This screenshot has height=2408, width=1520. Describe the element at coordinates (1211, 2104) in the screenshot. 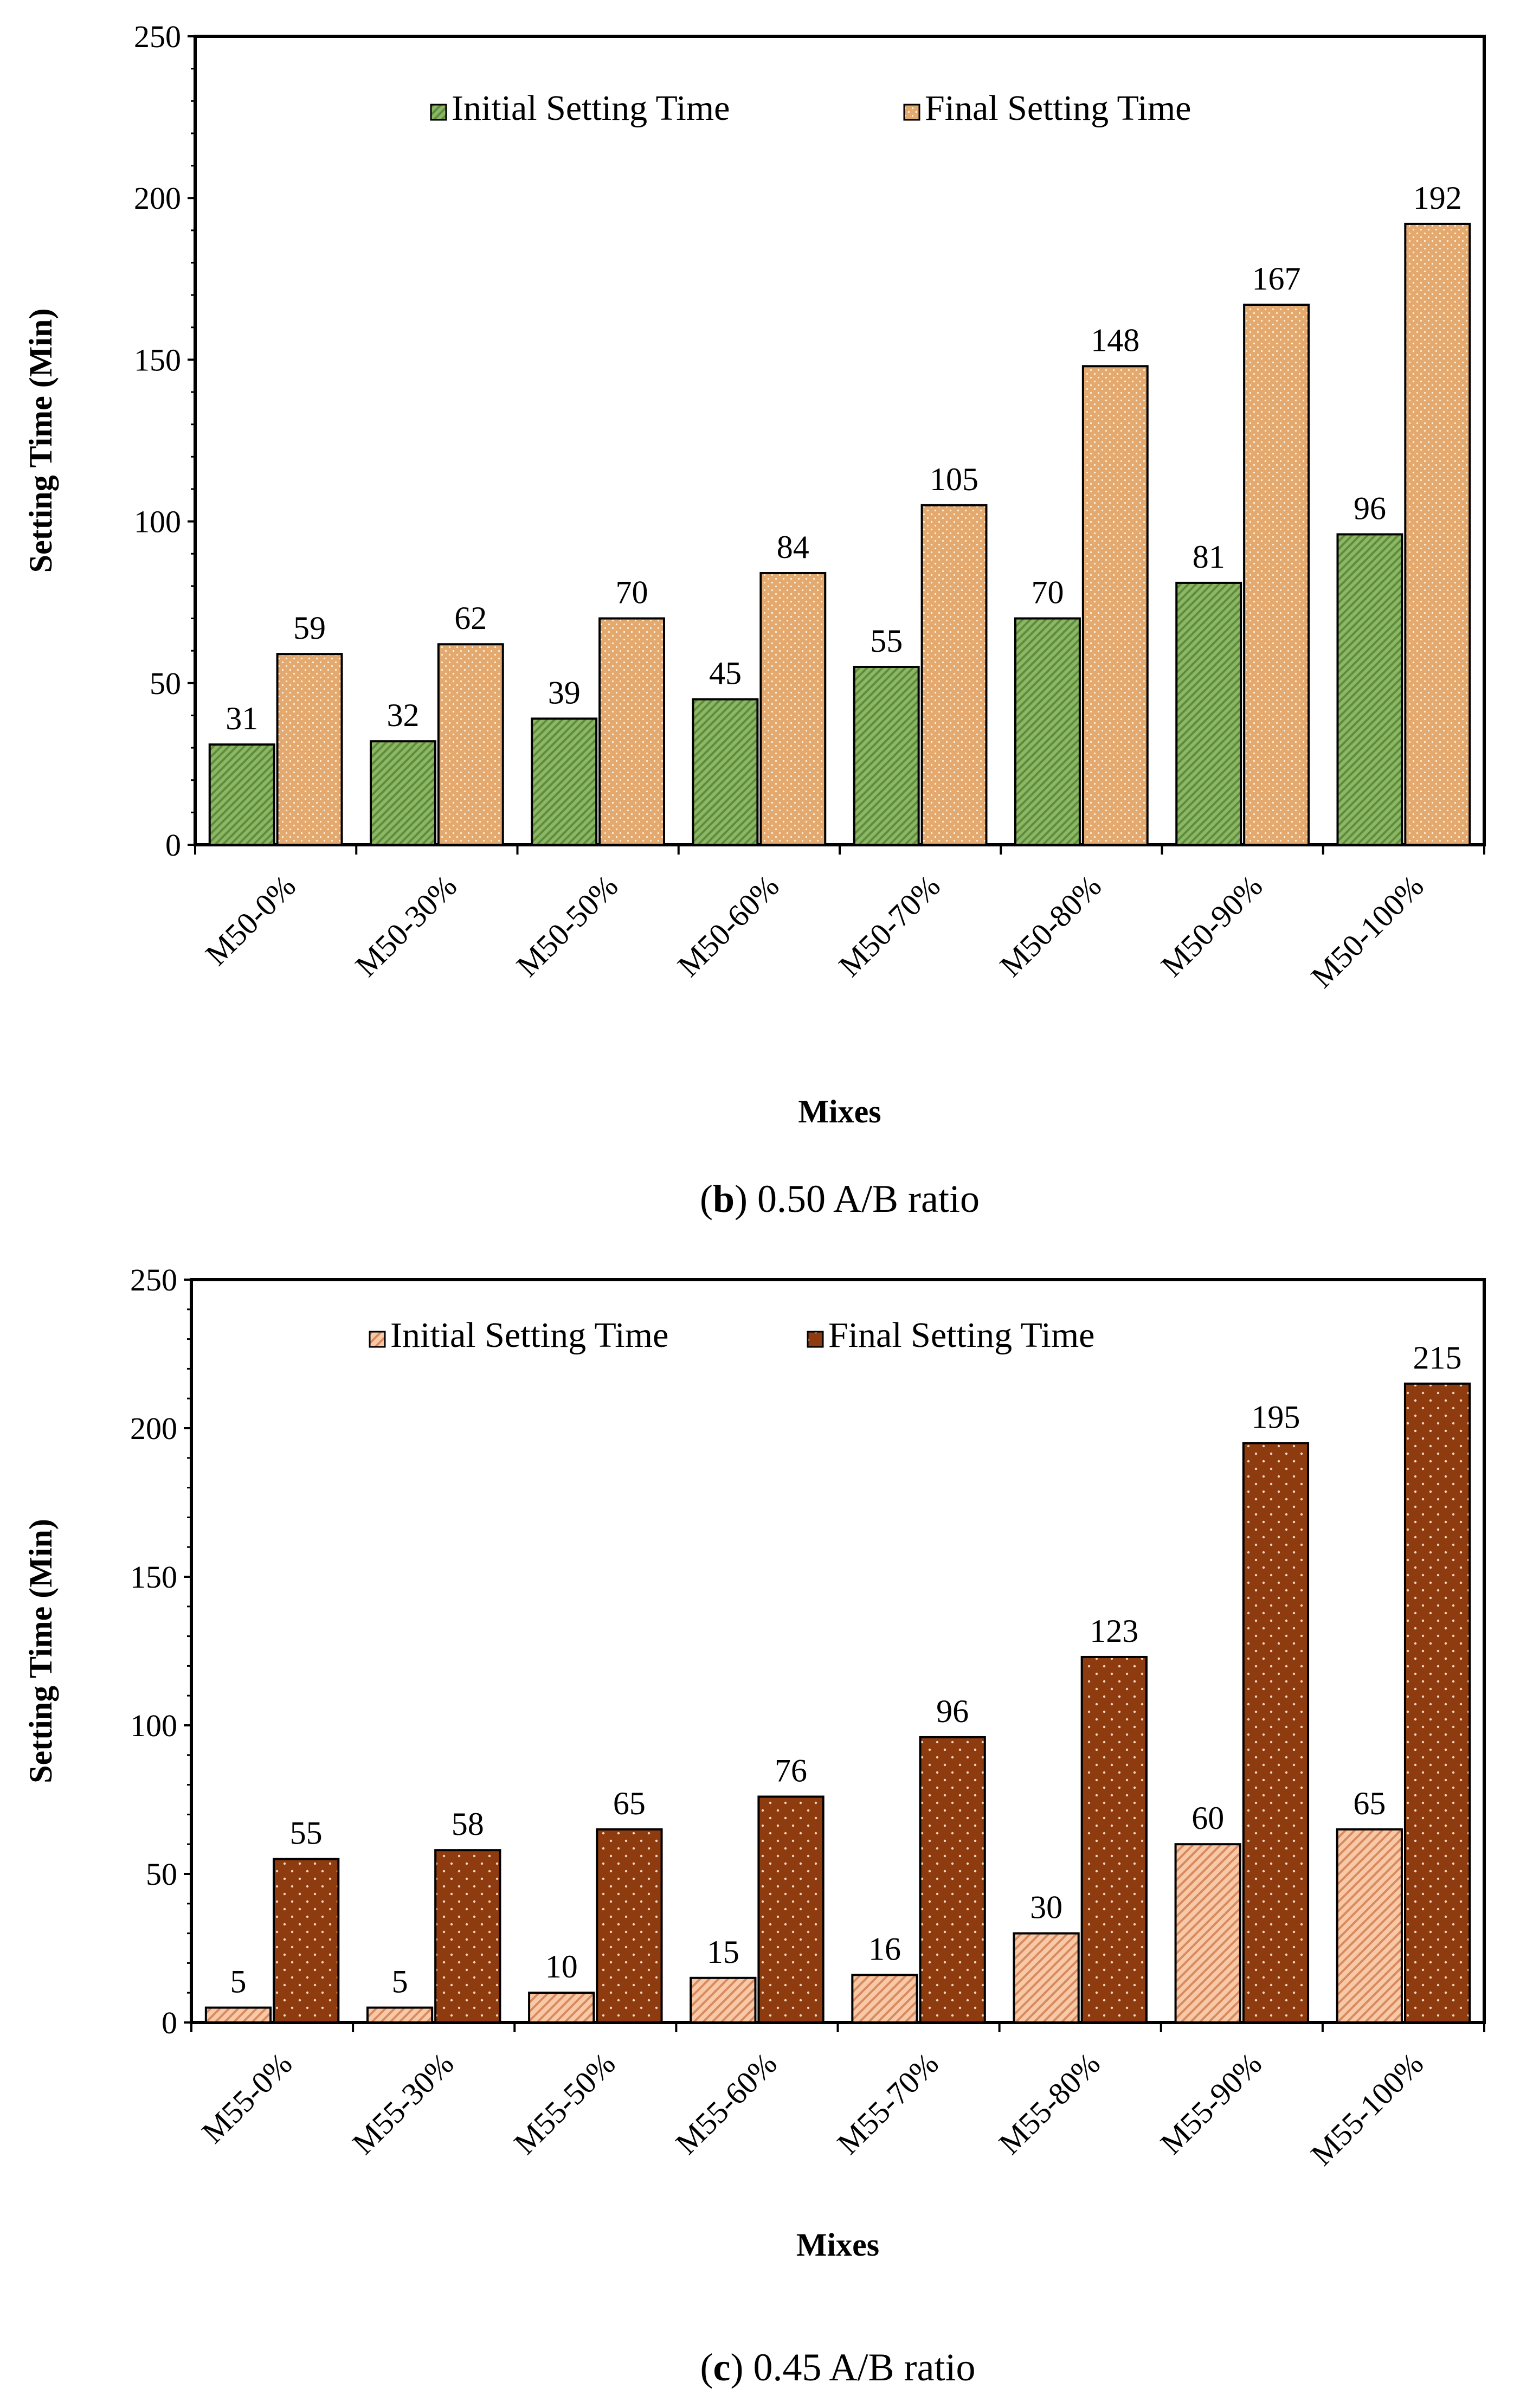

I see `c-x-category-label: M55-90%` at that location.